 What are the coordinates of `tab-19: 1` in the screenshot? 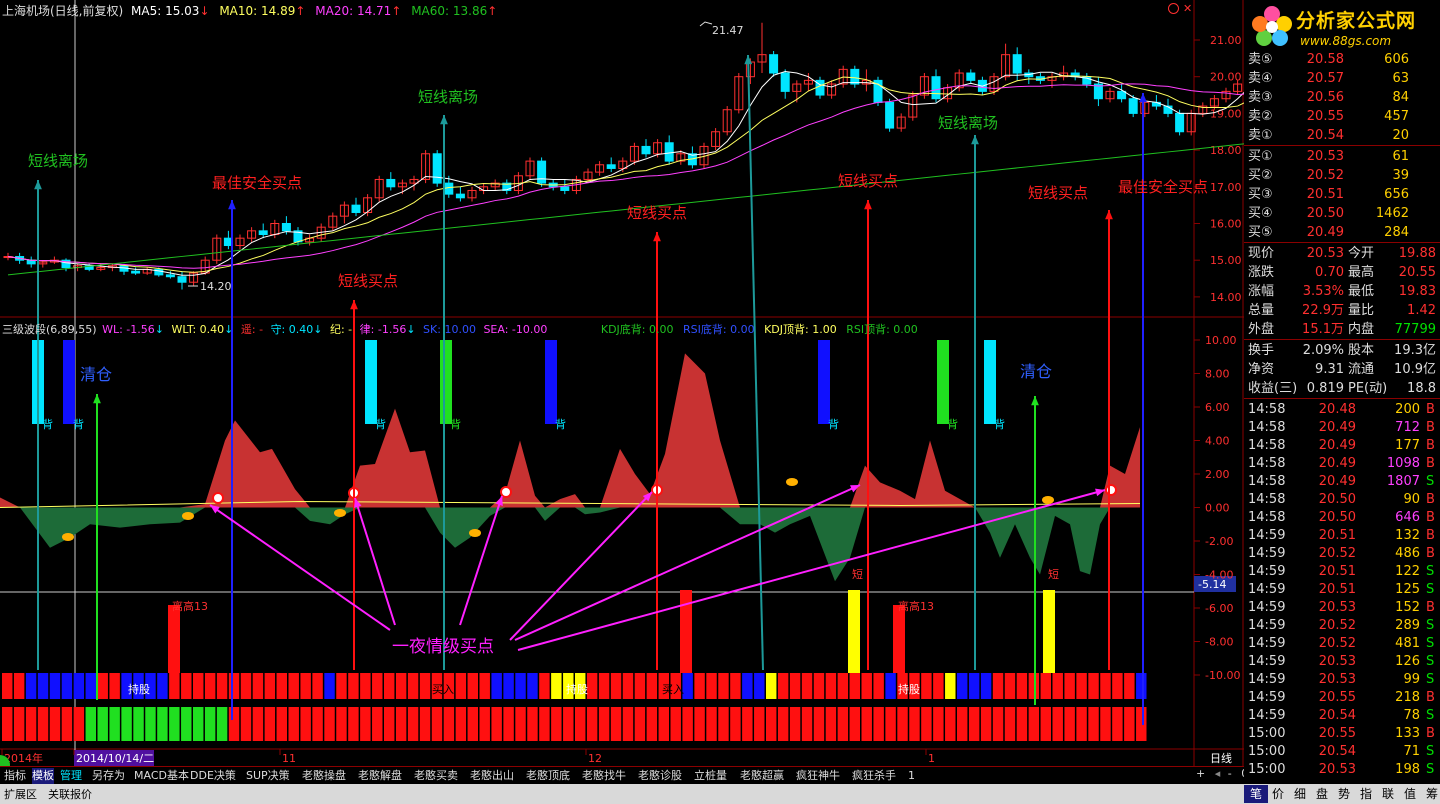 It's located at (911, 775).